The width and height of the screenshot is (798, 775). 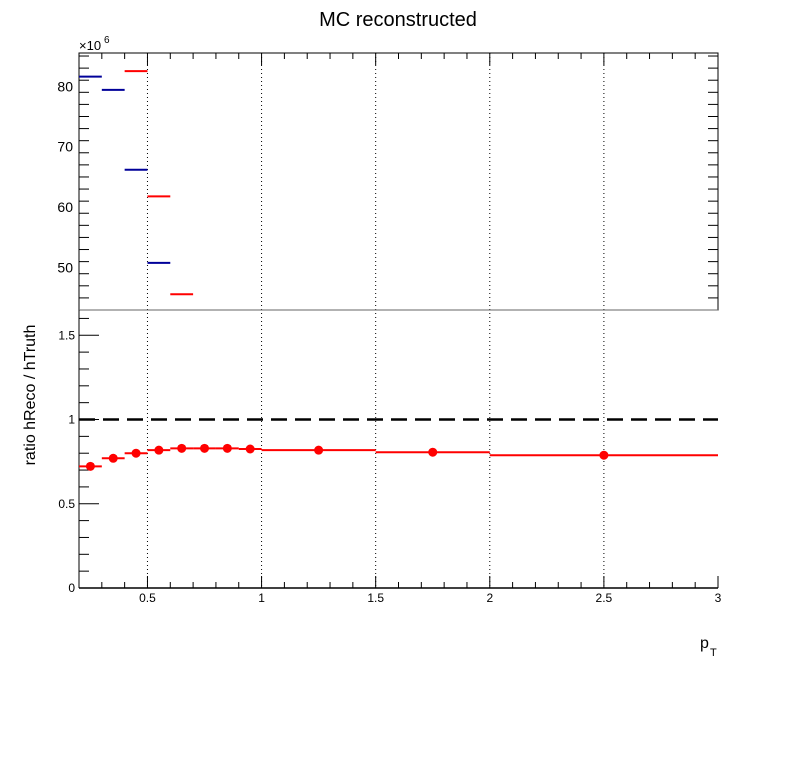 I want to click on x-tick-label: 0.5, so click(x=147, y=598).